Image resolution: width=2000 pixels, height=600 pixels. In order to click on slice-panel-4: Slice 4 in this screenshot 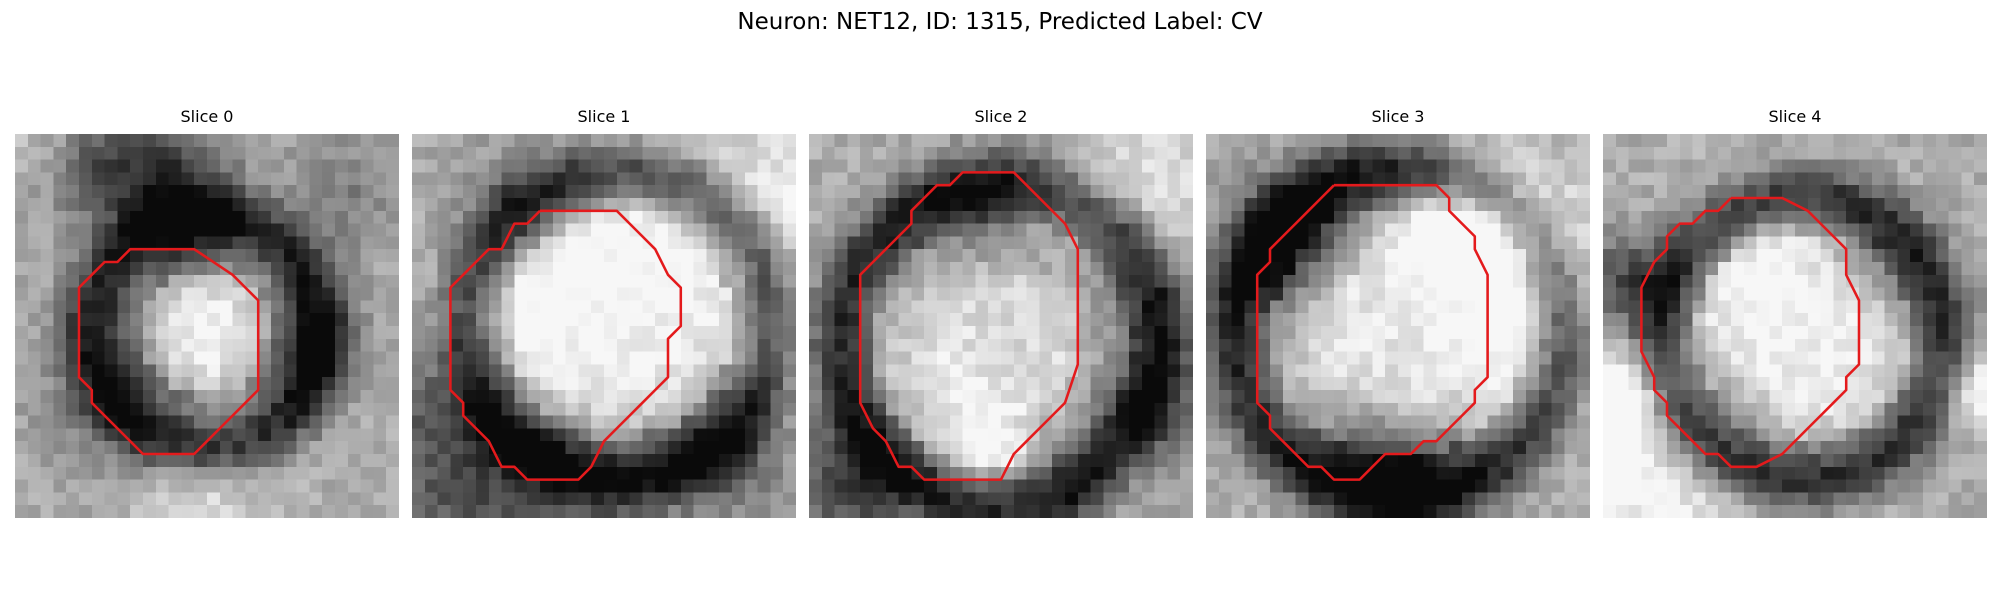, I will do `click(1795, 313)`.